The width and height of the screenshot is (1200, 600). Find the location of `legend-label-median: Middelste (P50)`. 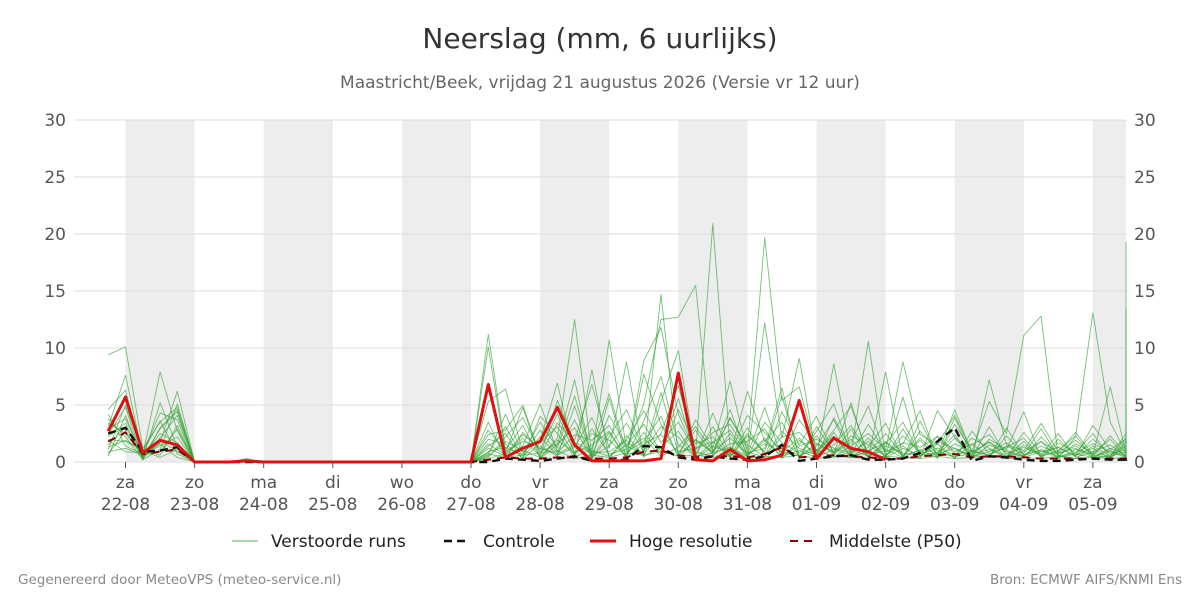

legend-label-median: Middelste (P50) is located at coordinates (895, 542).